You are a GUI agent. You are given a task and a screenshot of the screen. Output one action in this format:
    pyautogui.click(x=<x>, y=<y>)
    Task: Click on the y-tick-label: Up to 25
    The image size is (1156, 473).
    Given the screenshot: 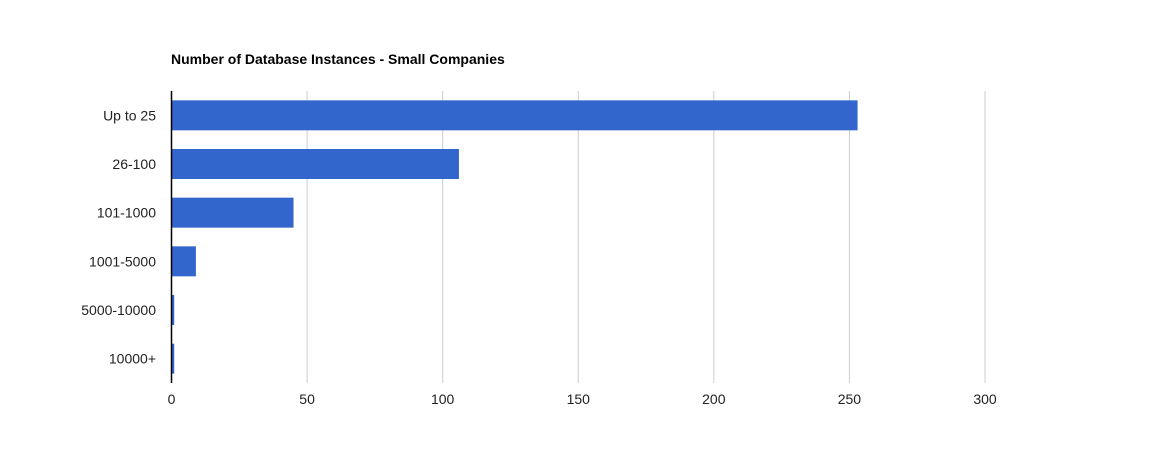 What is the action you would take?
    pyautogui.click(x=129, y=115)
    